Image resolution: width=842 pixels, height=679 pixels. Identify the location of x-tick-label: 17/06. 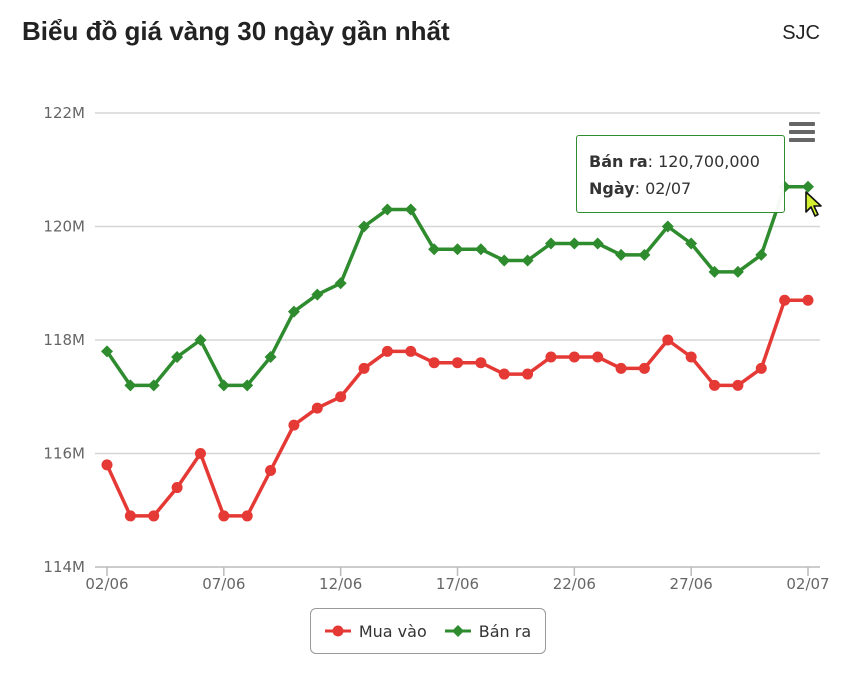
(457, 584).